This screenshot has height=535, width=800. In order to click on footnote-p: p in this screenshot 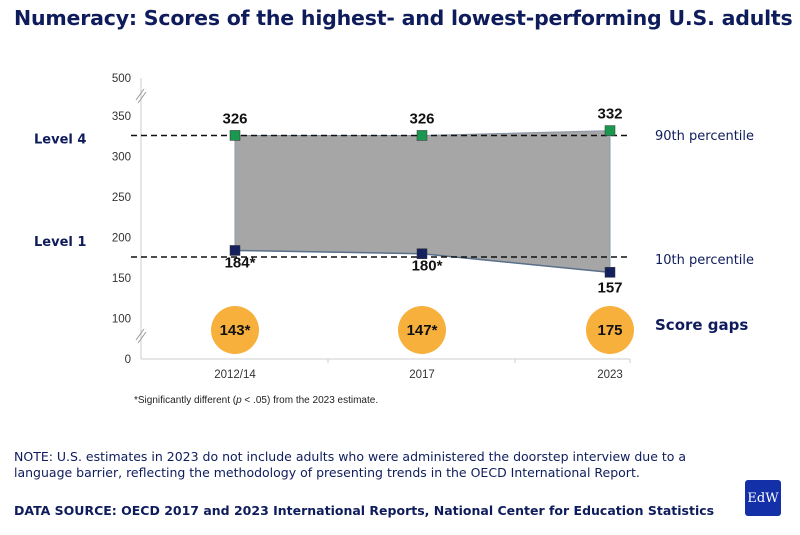, I will do `click(239, 400)`.